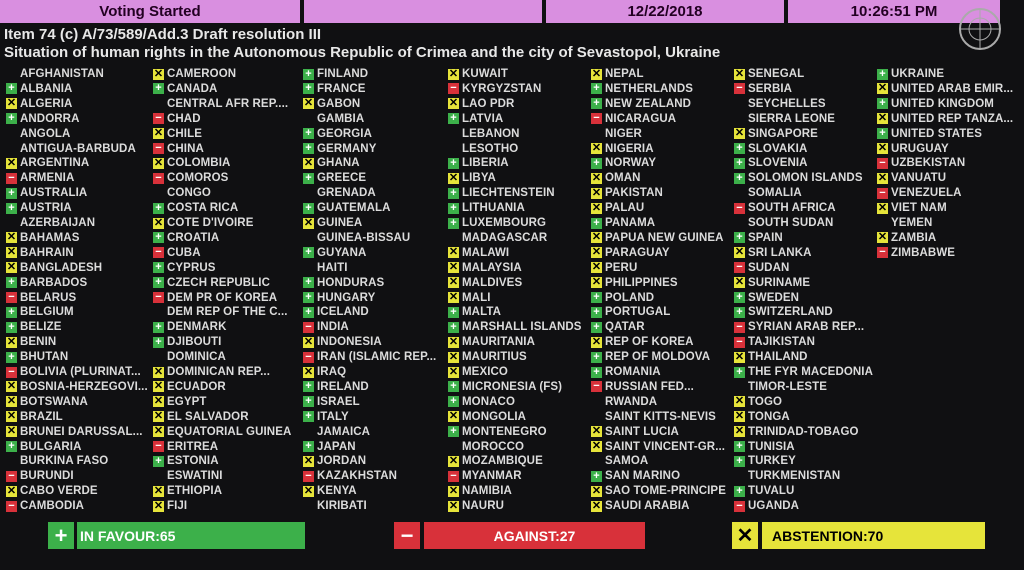  I want to click on country-row: + CZECH REPUBLIC, so click(211, 283).